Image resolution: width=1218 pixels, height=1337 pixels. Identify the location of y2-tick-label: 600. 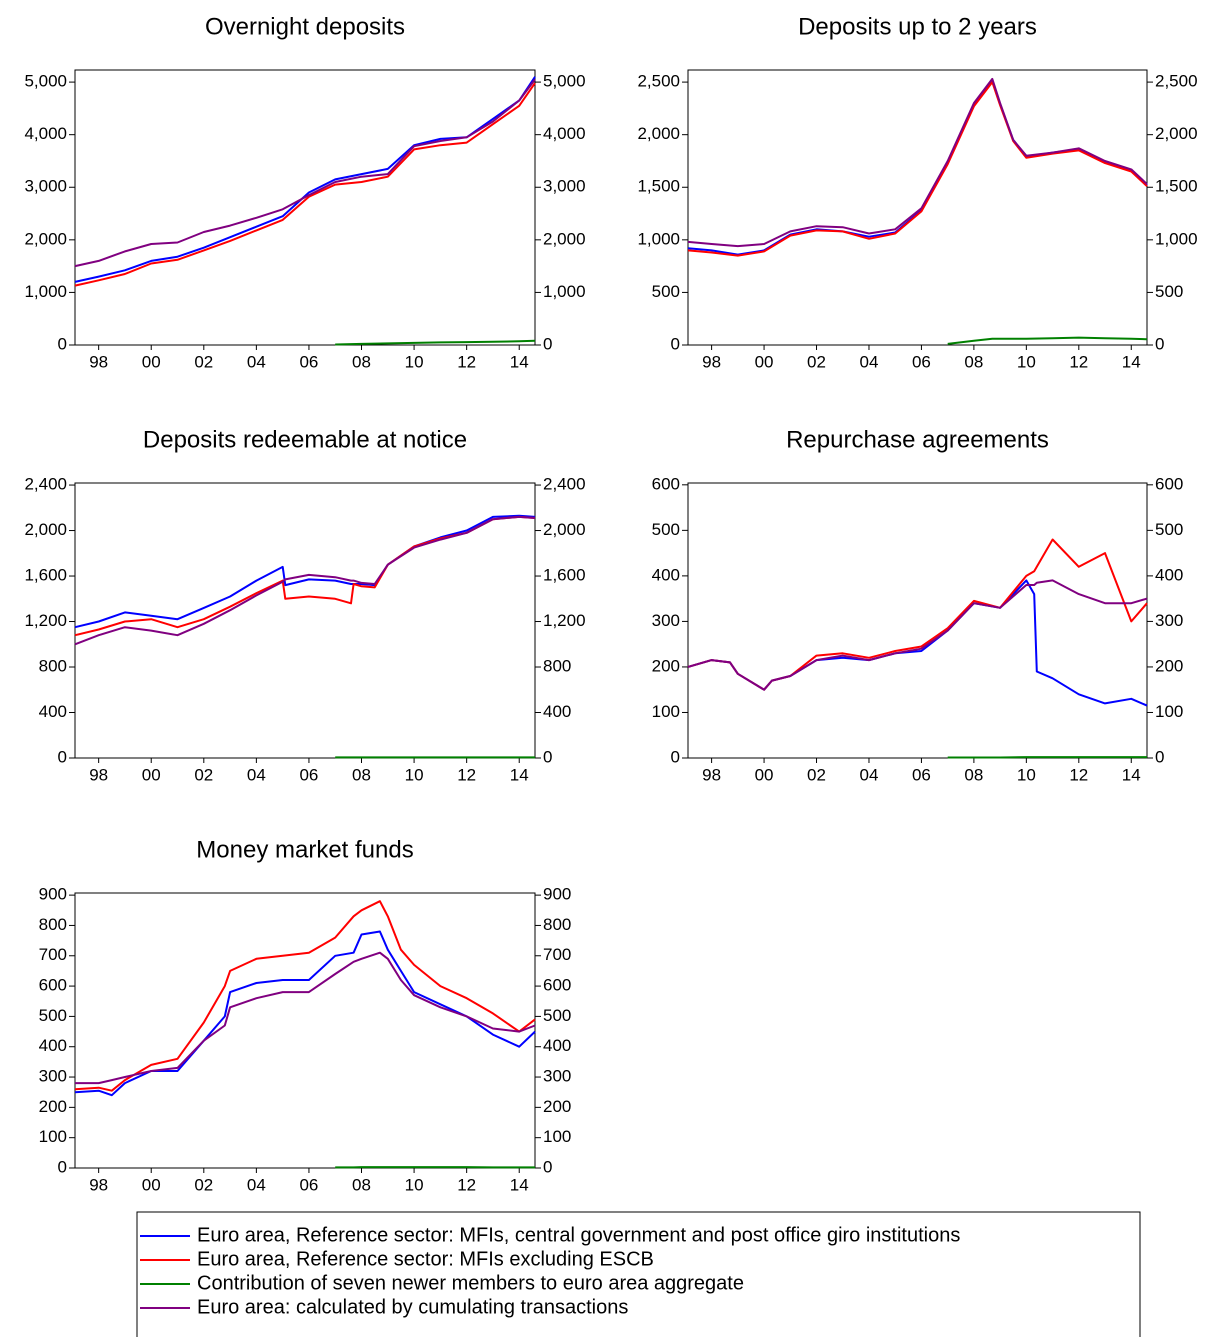
(557, 985).